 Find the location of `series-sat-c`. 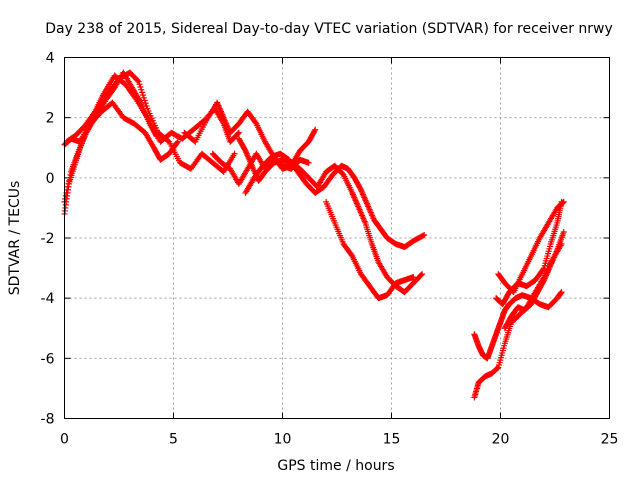

series-sat-c is located at coordinates (121, 131).